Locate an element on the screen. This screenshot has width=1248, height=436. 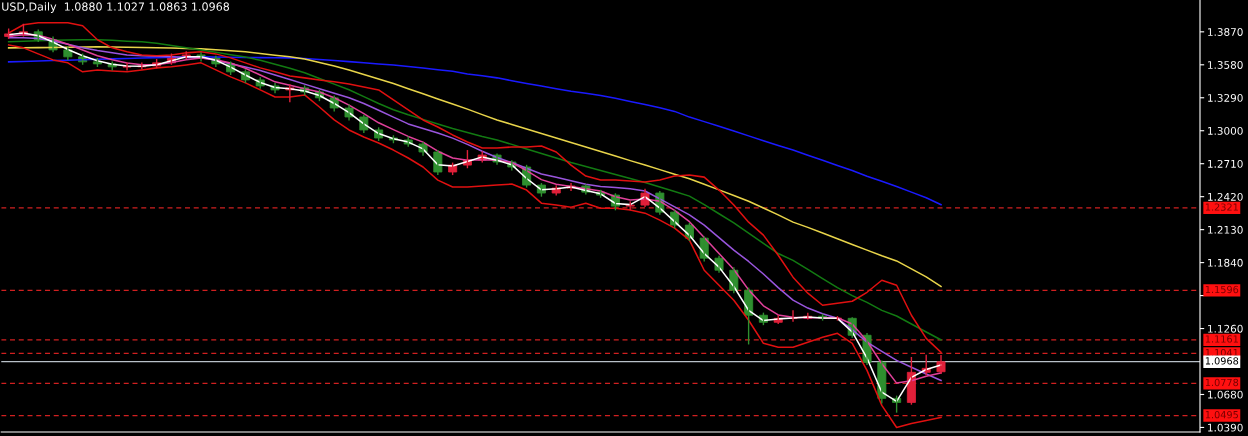
y-tick-label: 1.2710 is located at coordinates (1225, 163).